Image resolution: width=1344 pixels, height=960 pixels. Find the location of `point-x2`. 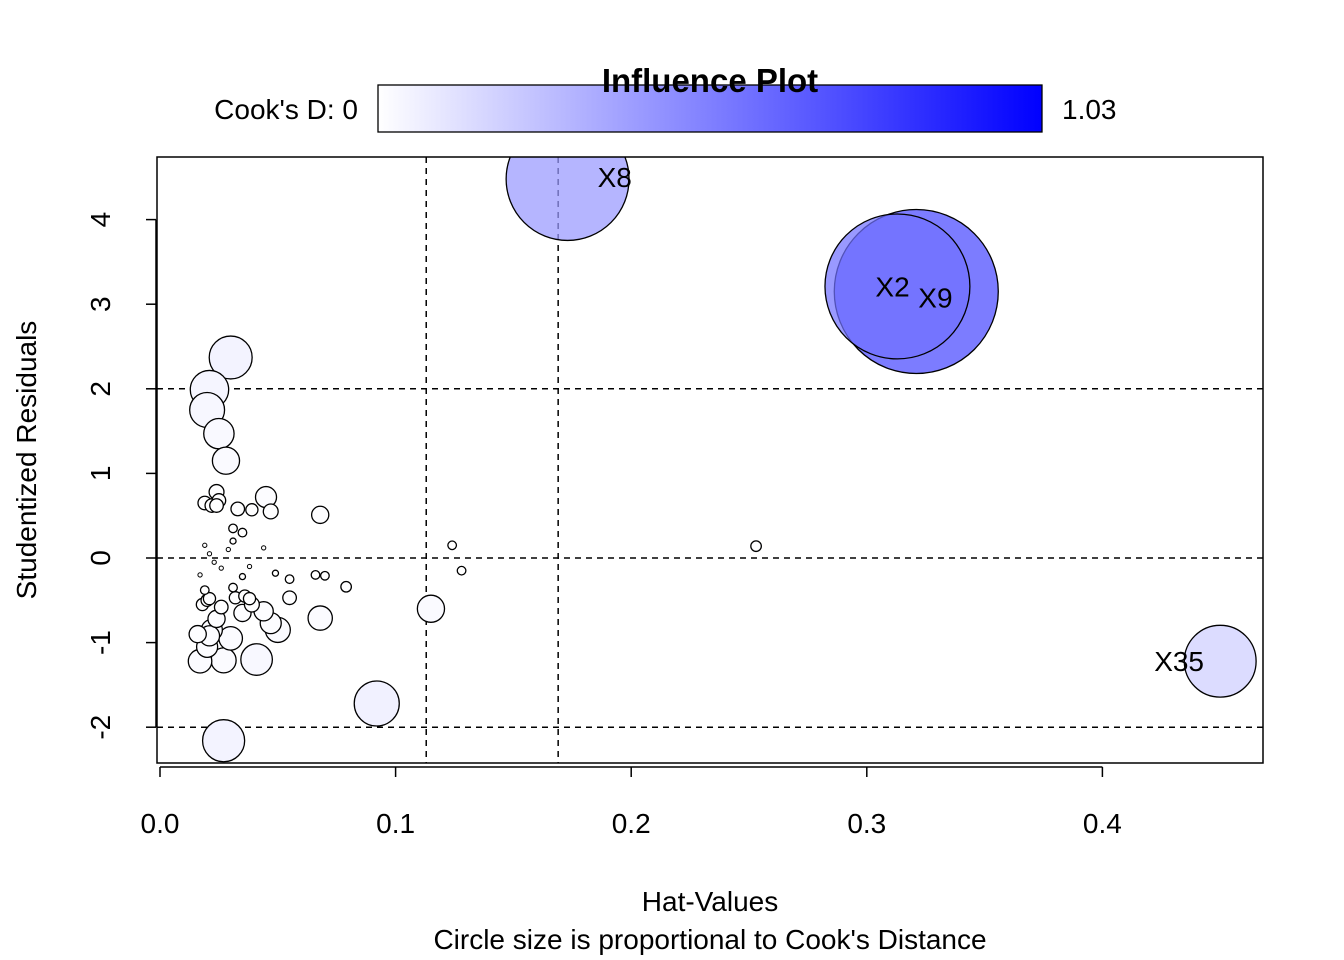

point-x2 is located at coordinates (897, 286).